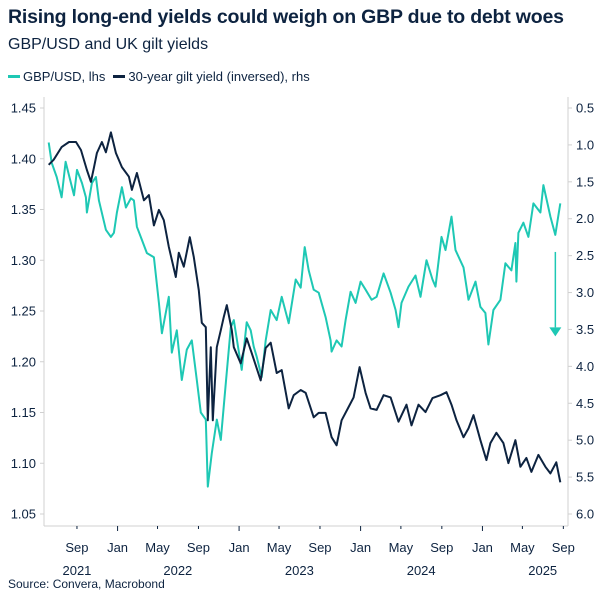 This screenshot has width=604, height=604. What do you see at coordinates (23, 260) in the screenshot?
I see `left-axis-tick-label: 1.30` at bounding box center [23, 260].